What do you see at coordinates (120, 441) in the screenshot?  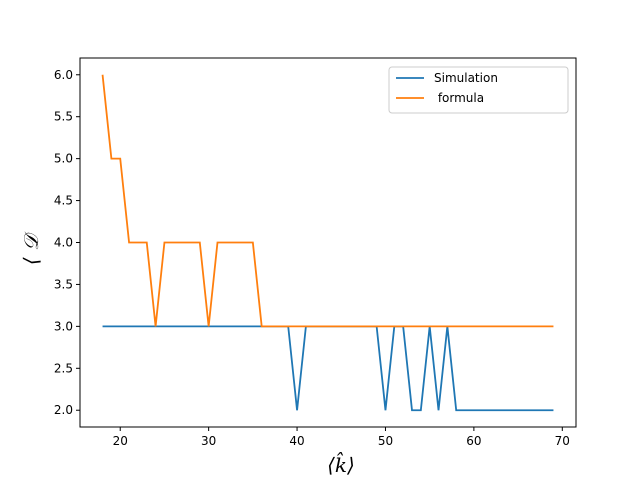 I see `x-tick-label: 20` at bounding box center [120, 441].